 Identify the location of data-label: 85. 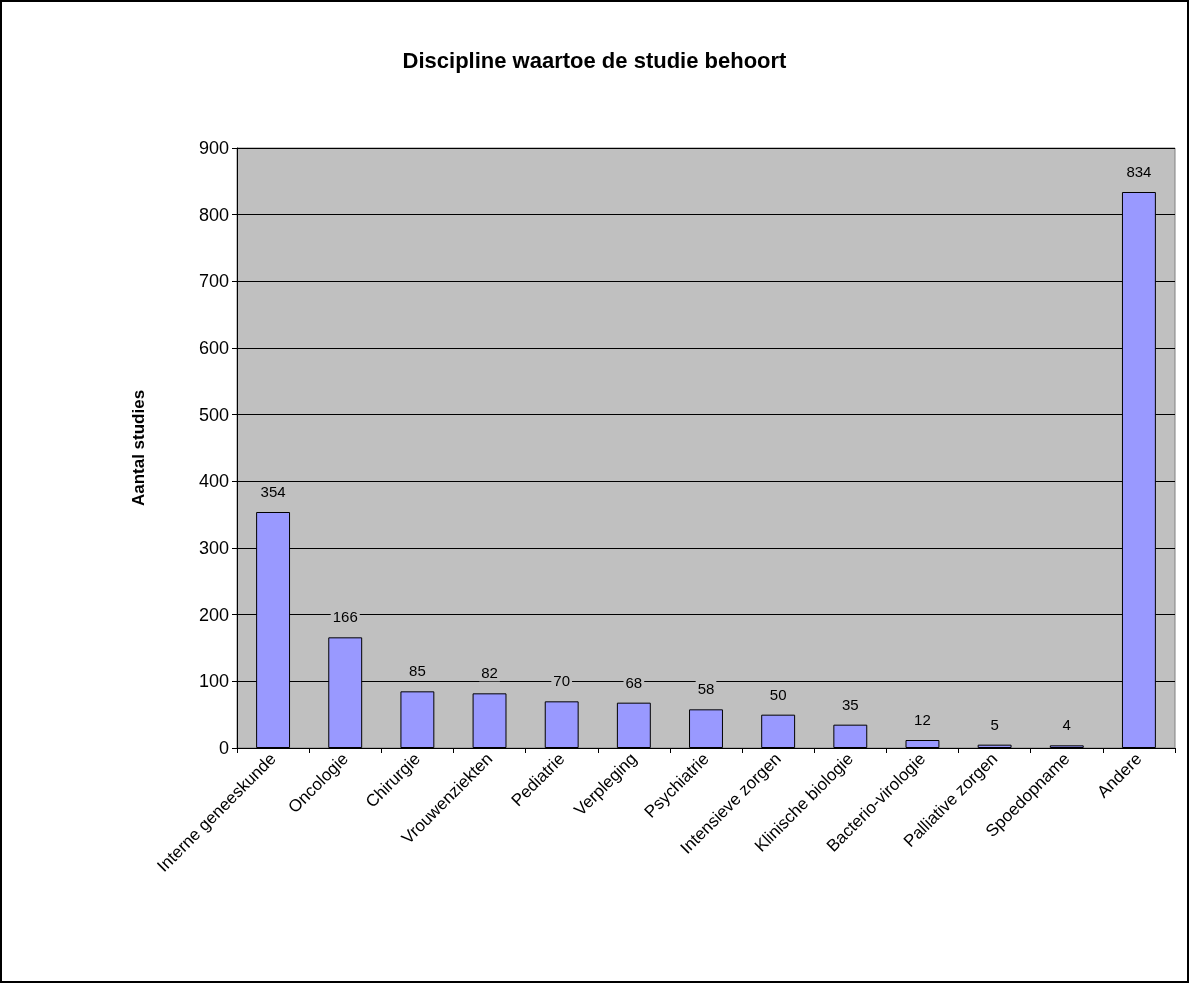
(417, 671).